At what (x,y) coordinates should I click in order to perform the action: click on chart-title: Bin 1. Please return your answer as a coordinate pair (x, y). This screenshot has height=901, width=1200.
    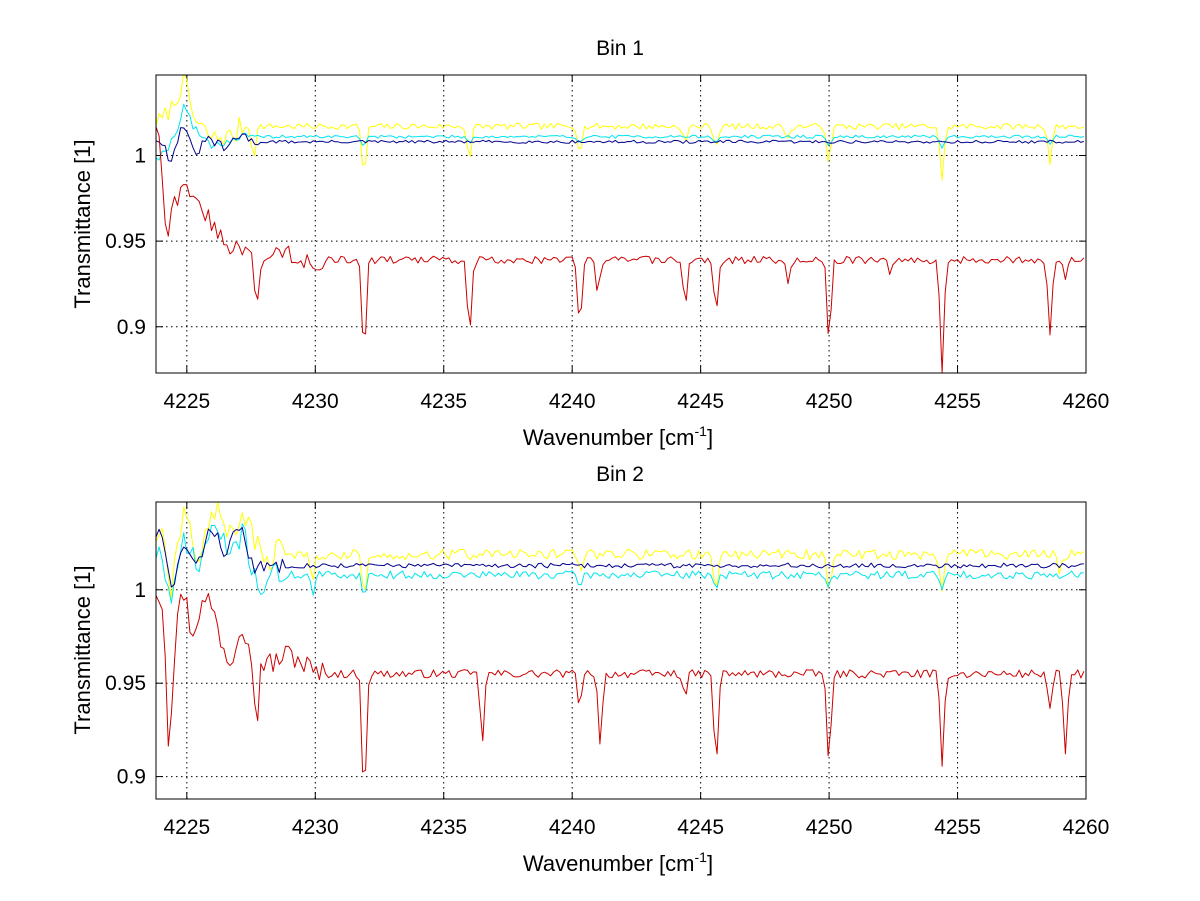
    Looking at the image, I should click on (620, 48).